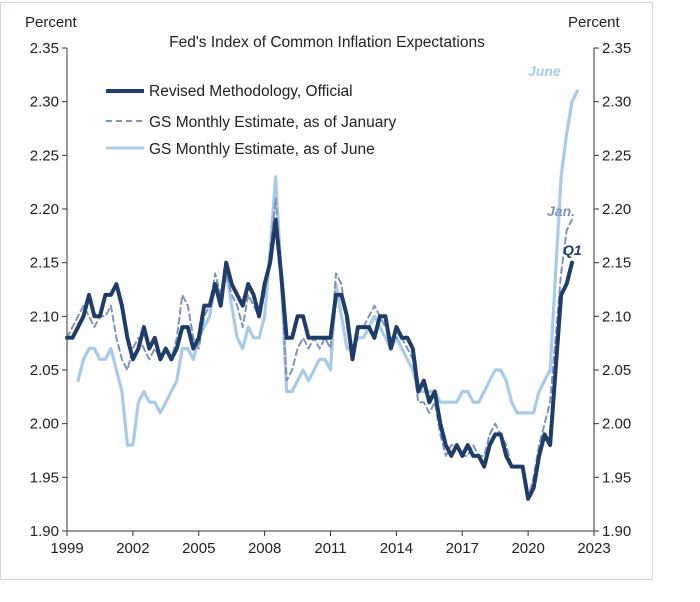 The width and height of the screenshot is (700, 602). What do you see at coordinates (262, 149) in the screenshot?
I see `legend-label-june: GS Monthly Estimate, as of June` at bounding box center [262, 149].